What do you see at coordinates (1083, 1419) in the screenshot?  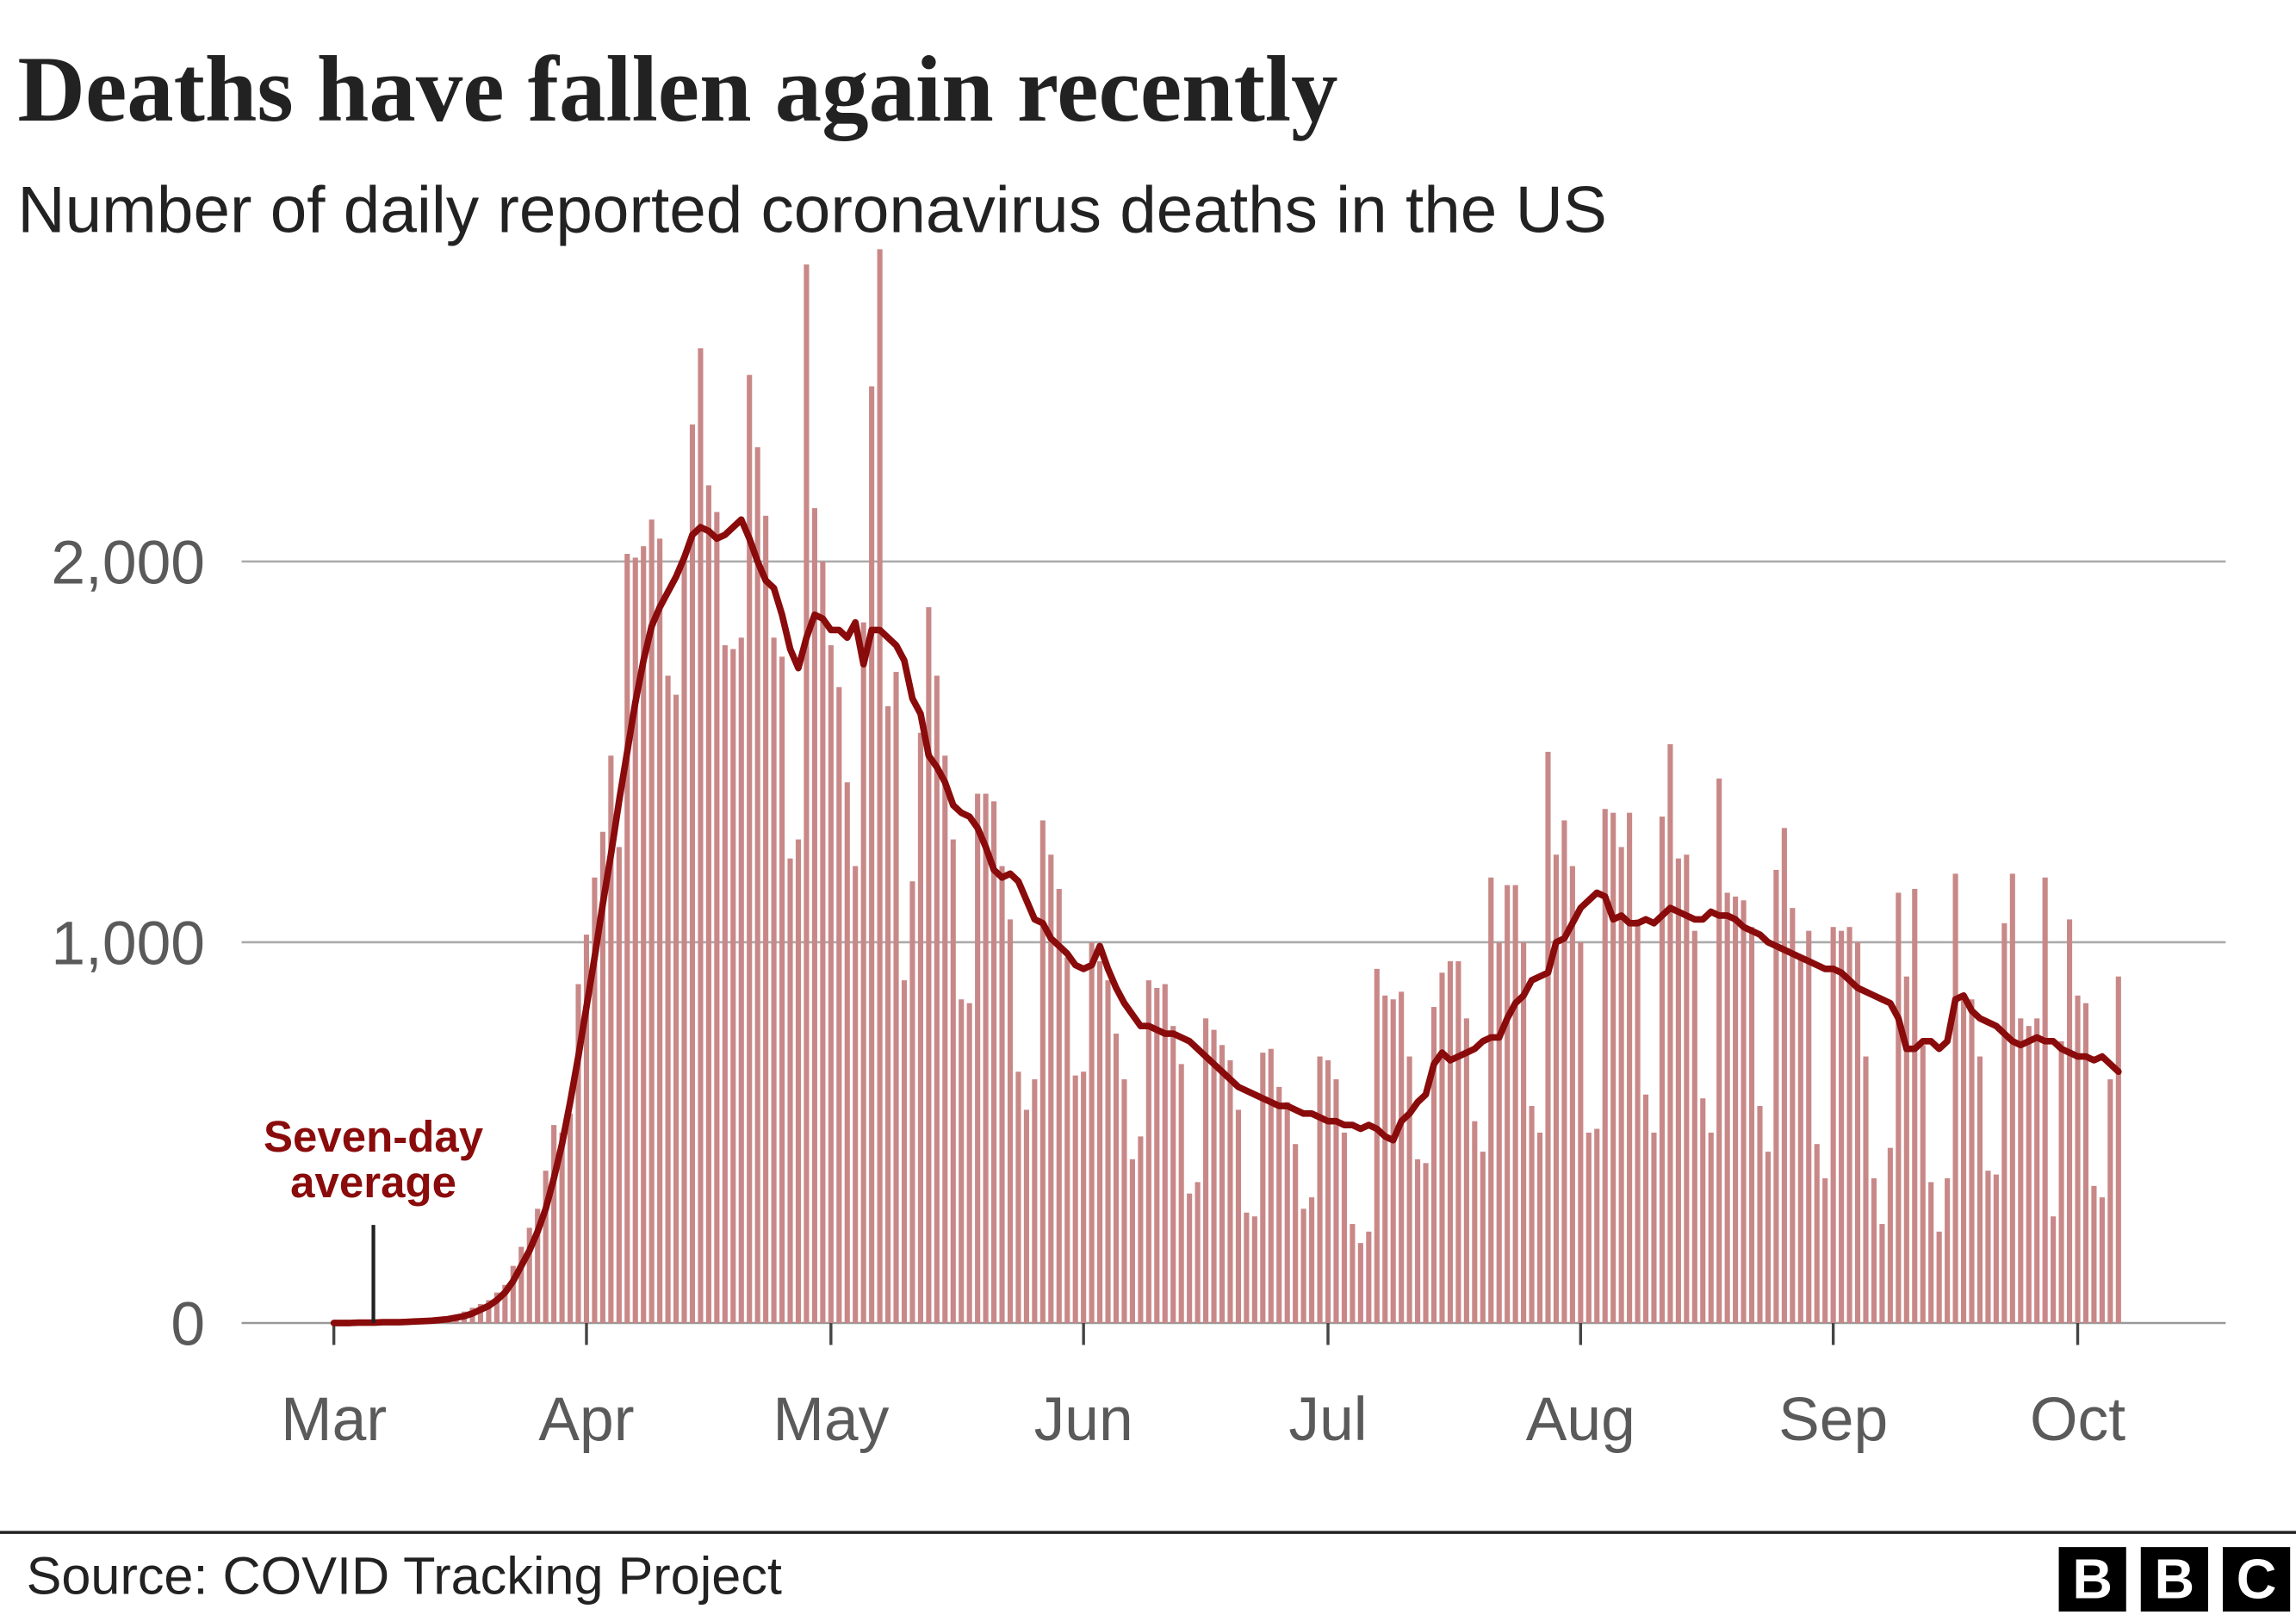 I see `x-tick-label: Jun` at bounding box center [1083, 1419].